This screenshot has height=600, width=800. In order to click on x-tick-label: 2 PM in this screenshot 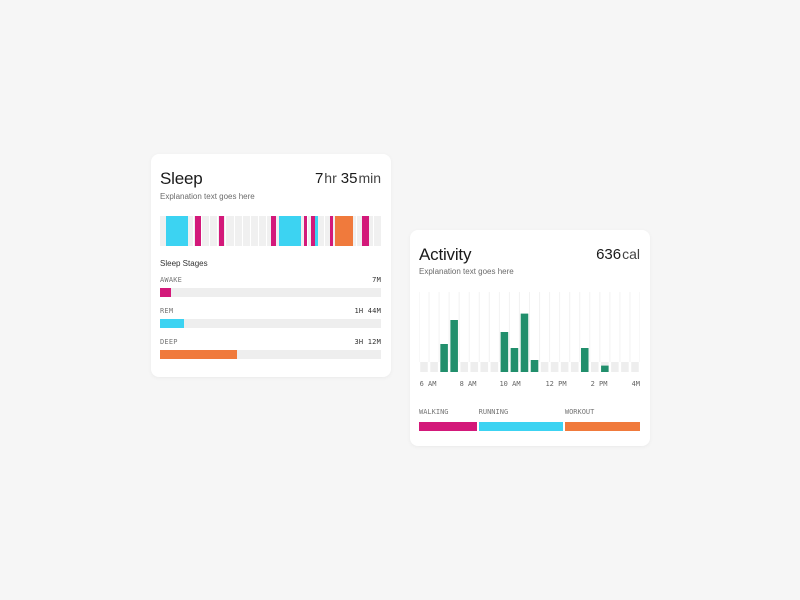, I will do `click(599, 384)`.